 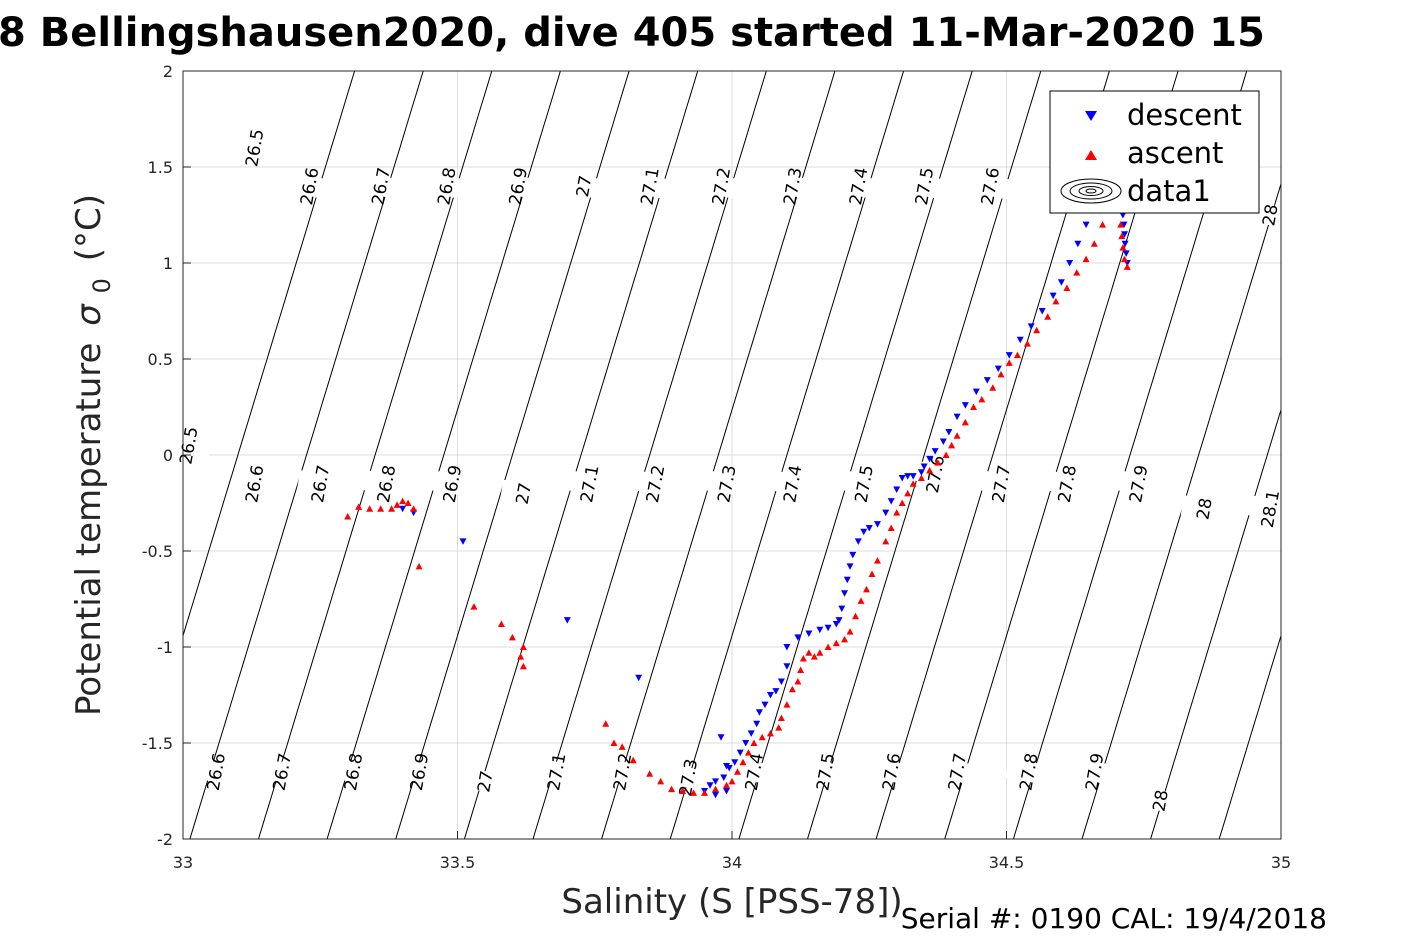 I want to click on y-tick-label: -1.5, so click(x=157, y=743).